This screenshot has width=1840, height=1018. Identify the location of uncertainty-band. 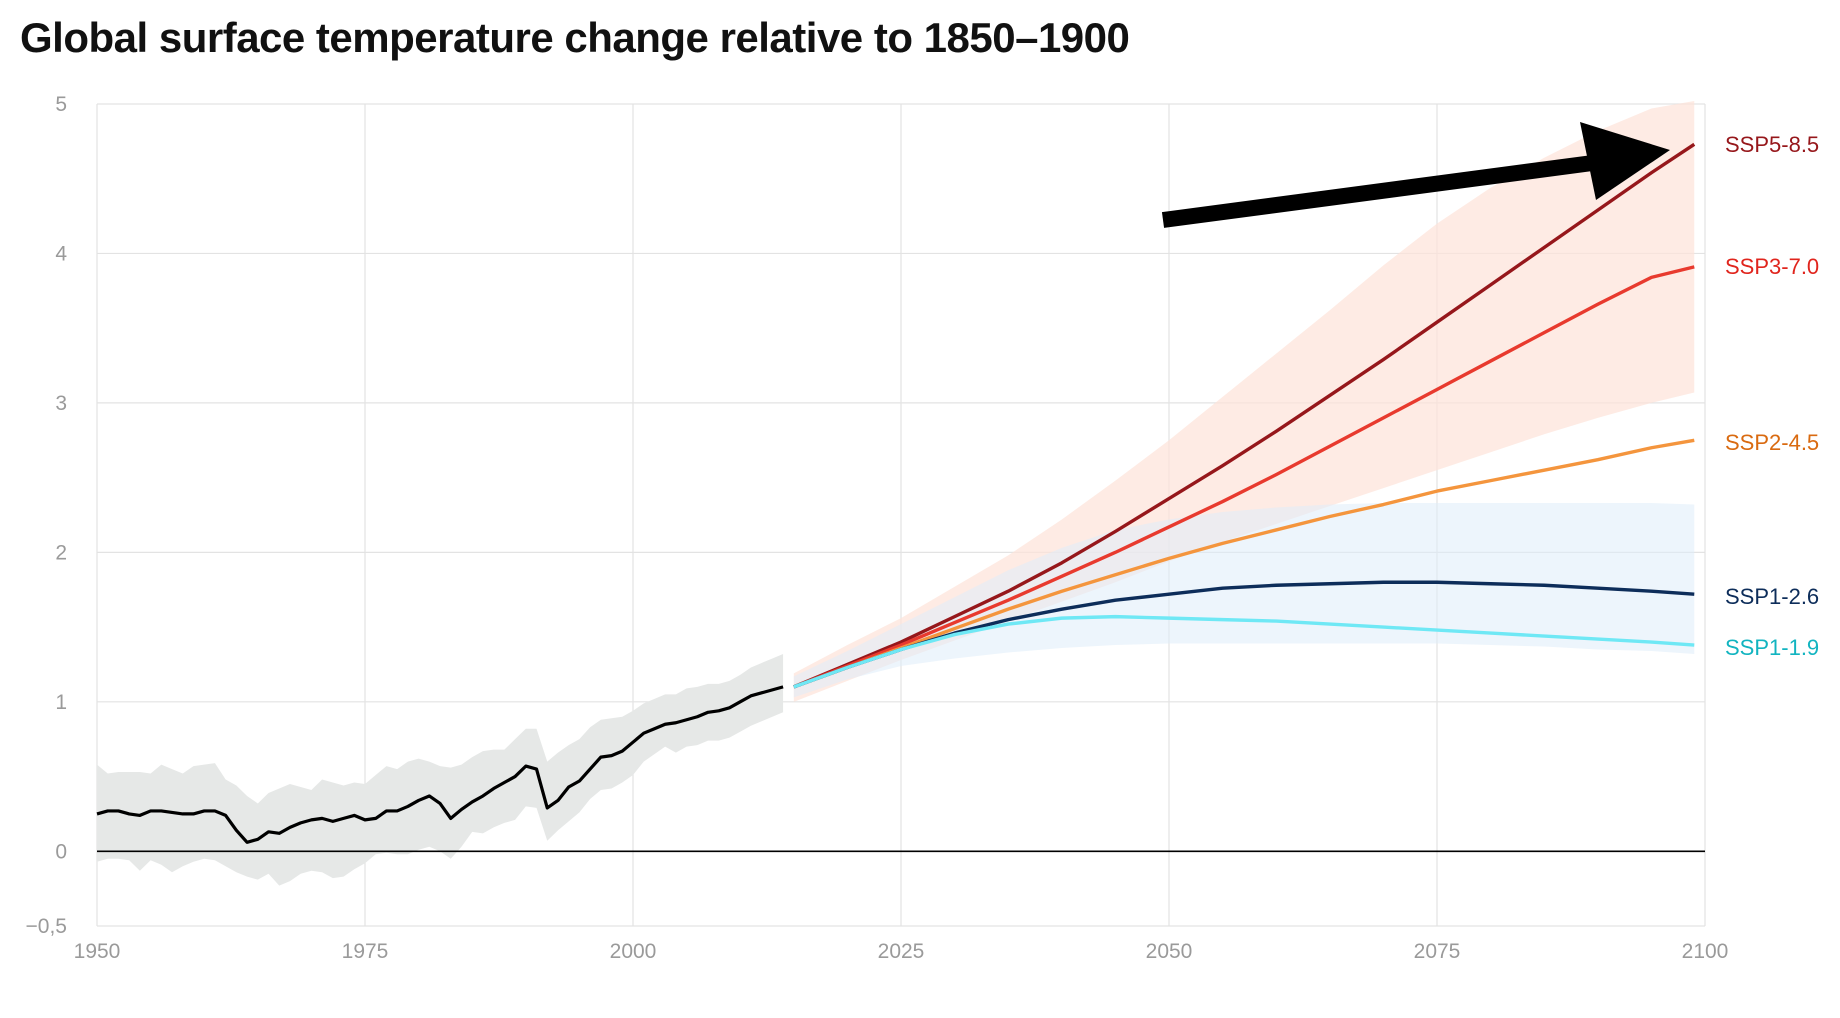
(1244, 600).